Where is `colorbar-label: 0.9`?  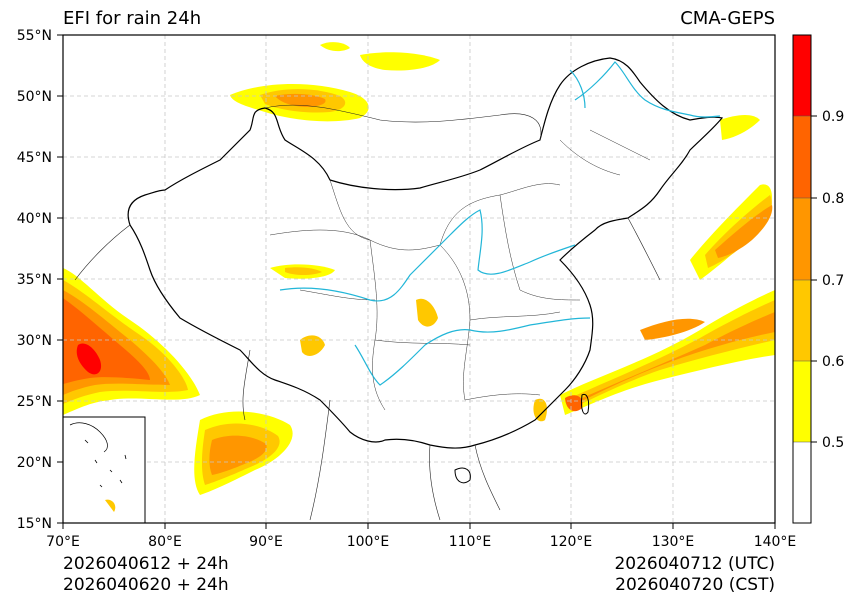
colorbar-label: 0.9 is located at coordinates (833, 117).